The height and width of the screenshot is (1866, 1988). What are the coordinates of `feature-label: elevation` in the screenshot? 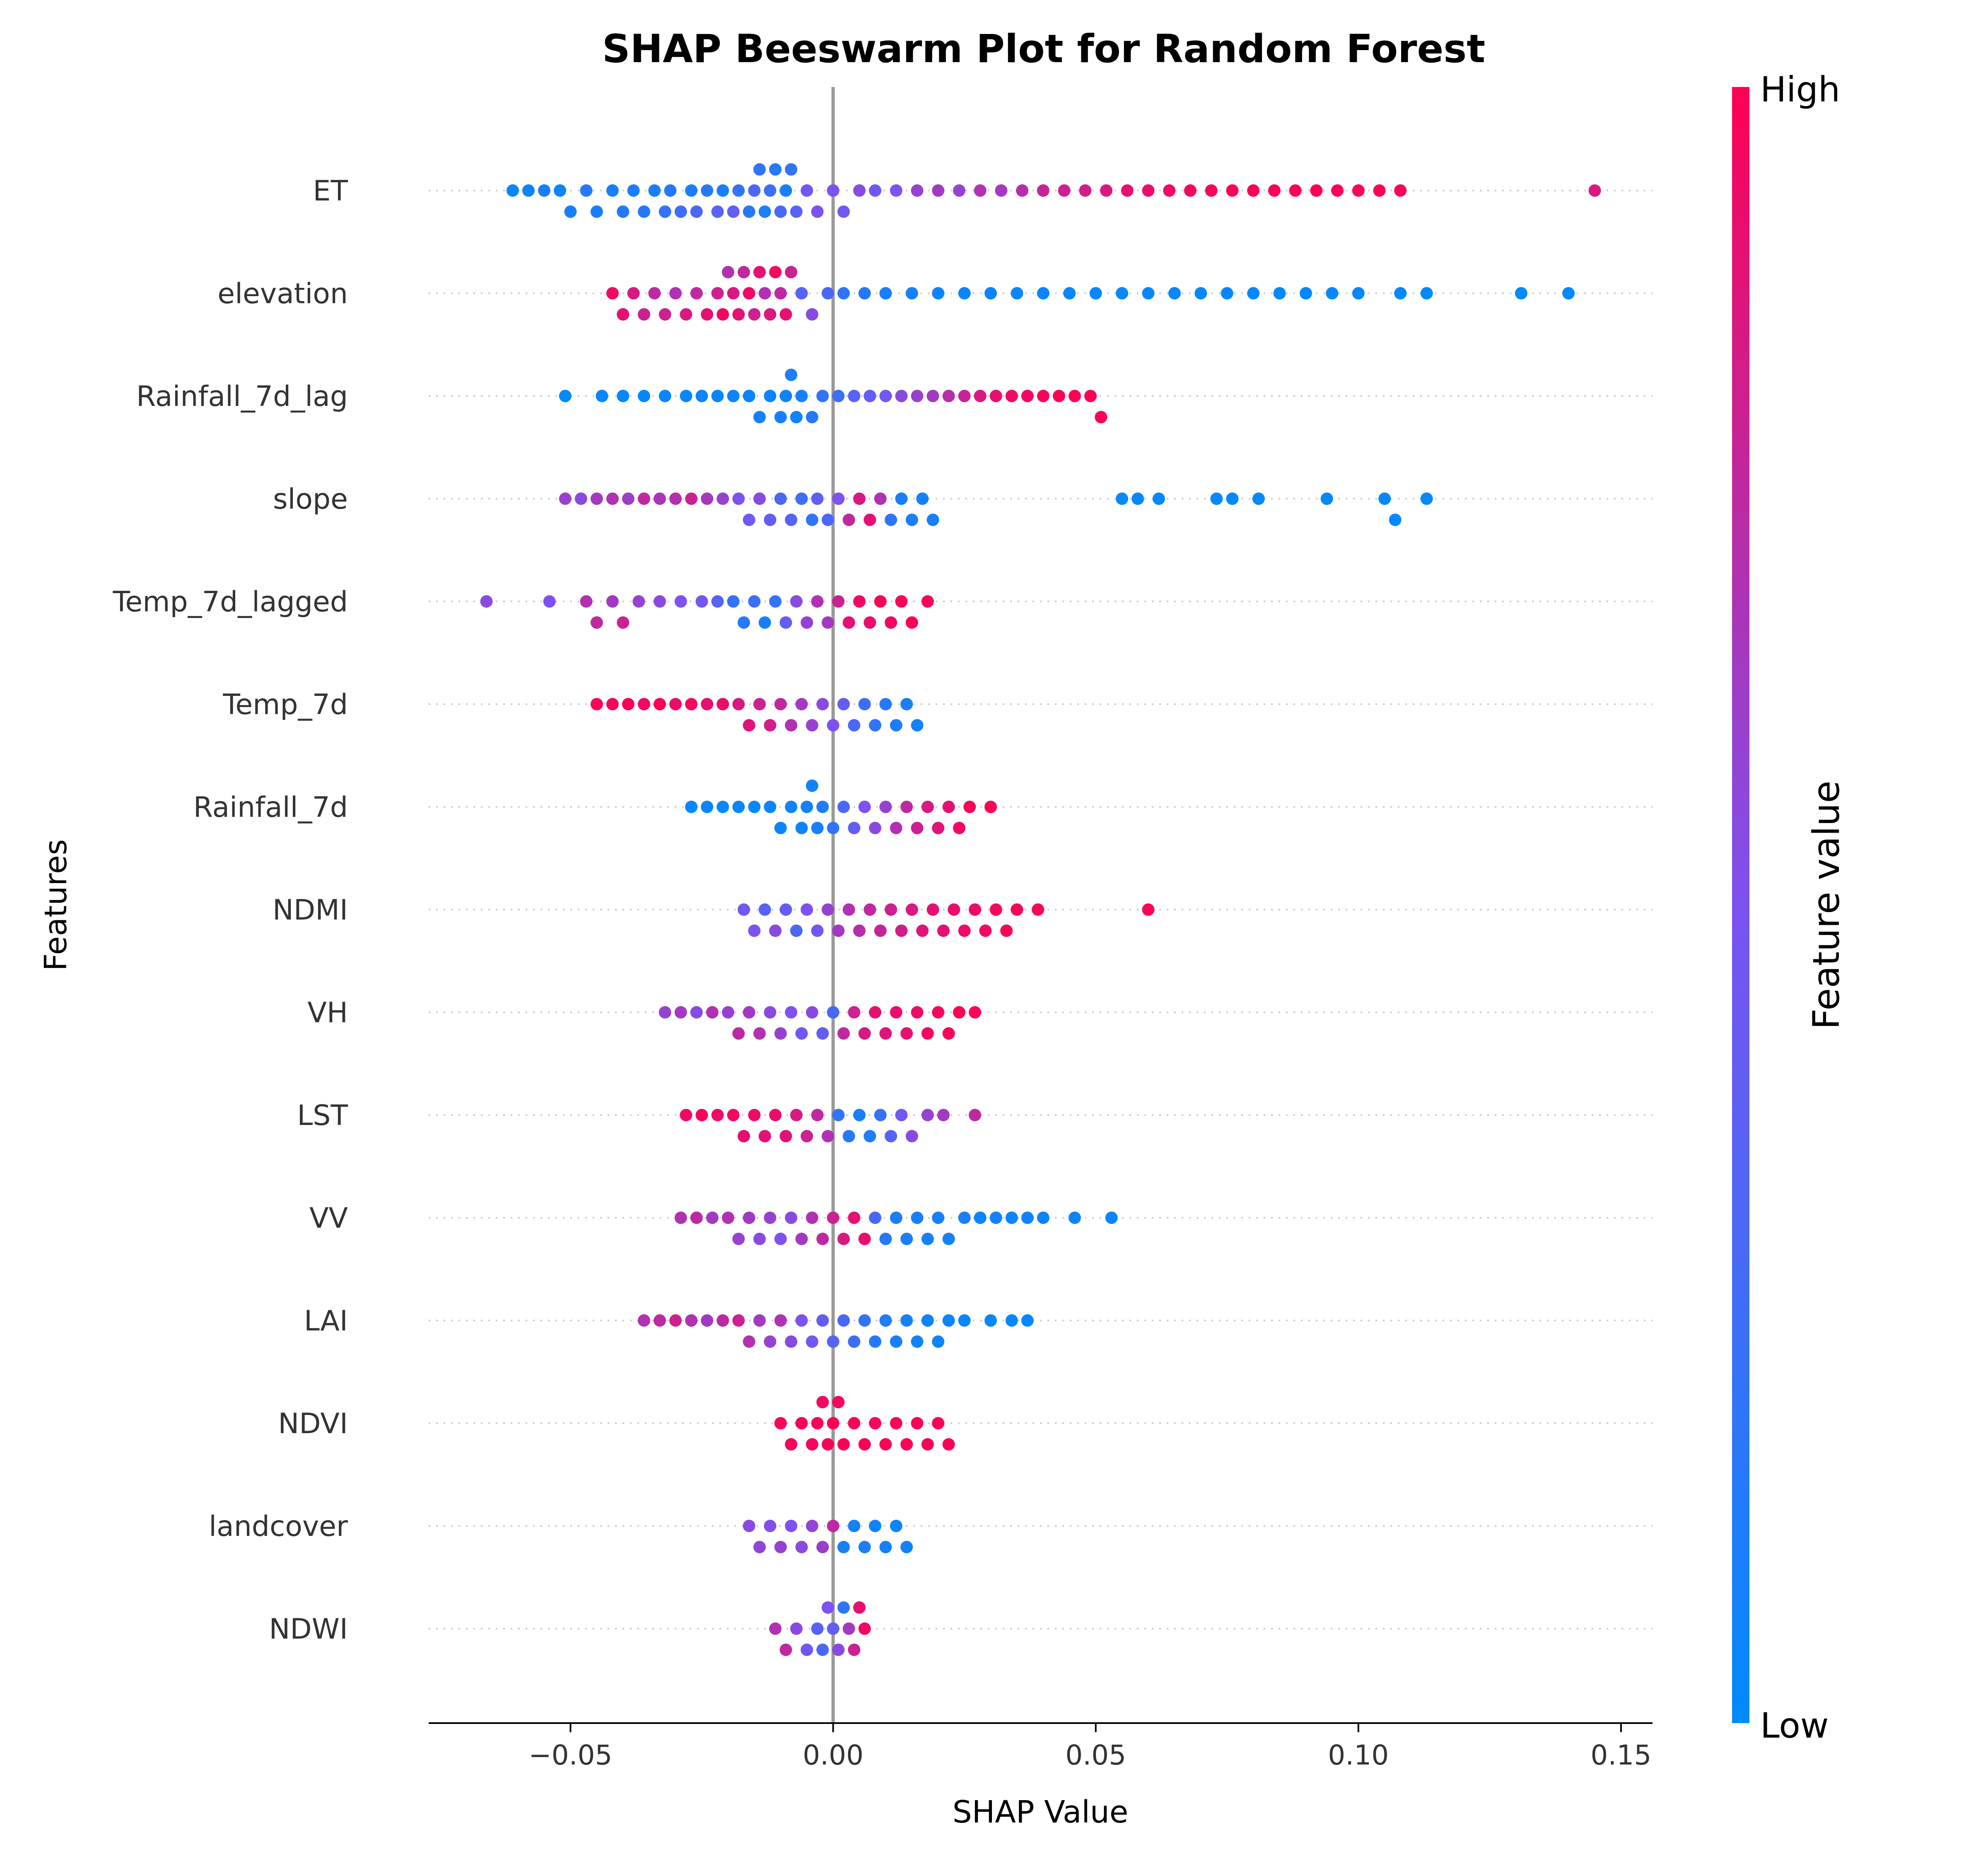 It's located at (282, 294).